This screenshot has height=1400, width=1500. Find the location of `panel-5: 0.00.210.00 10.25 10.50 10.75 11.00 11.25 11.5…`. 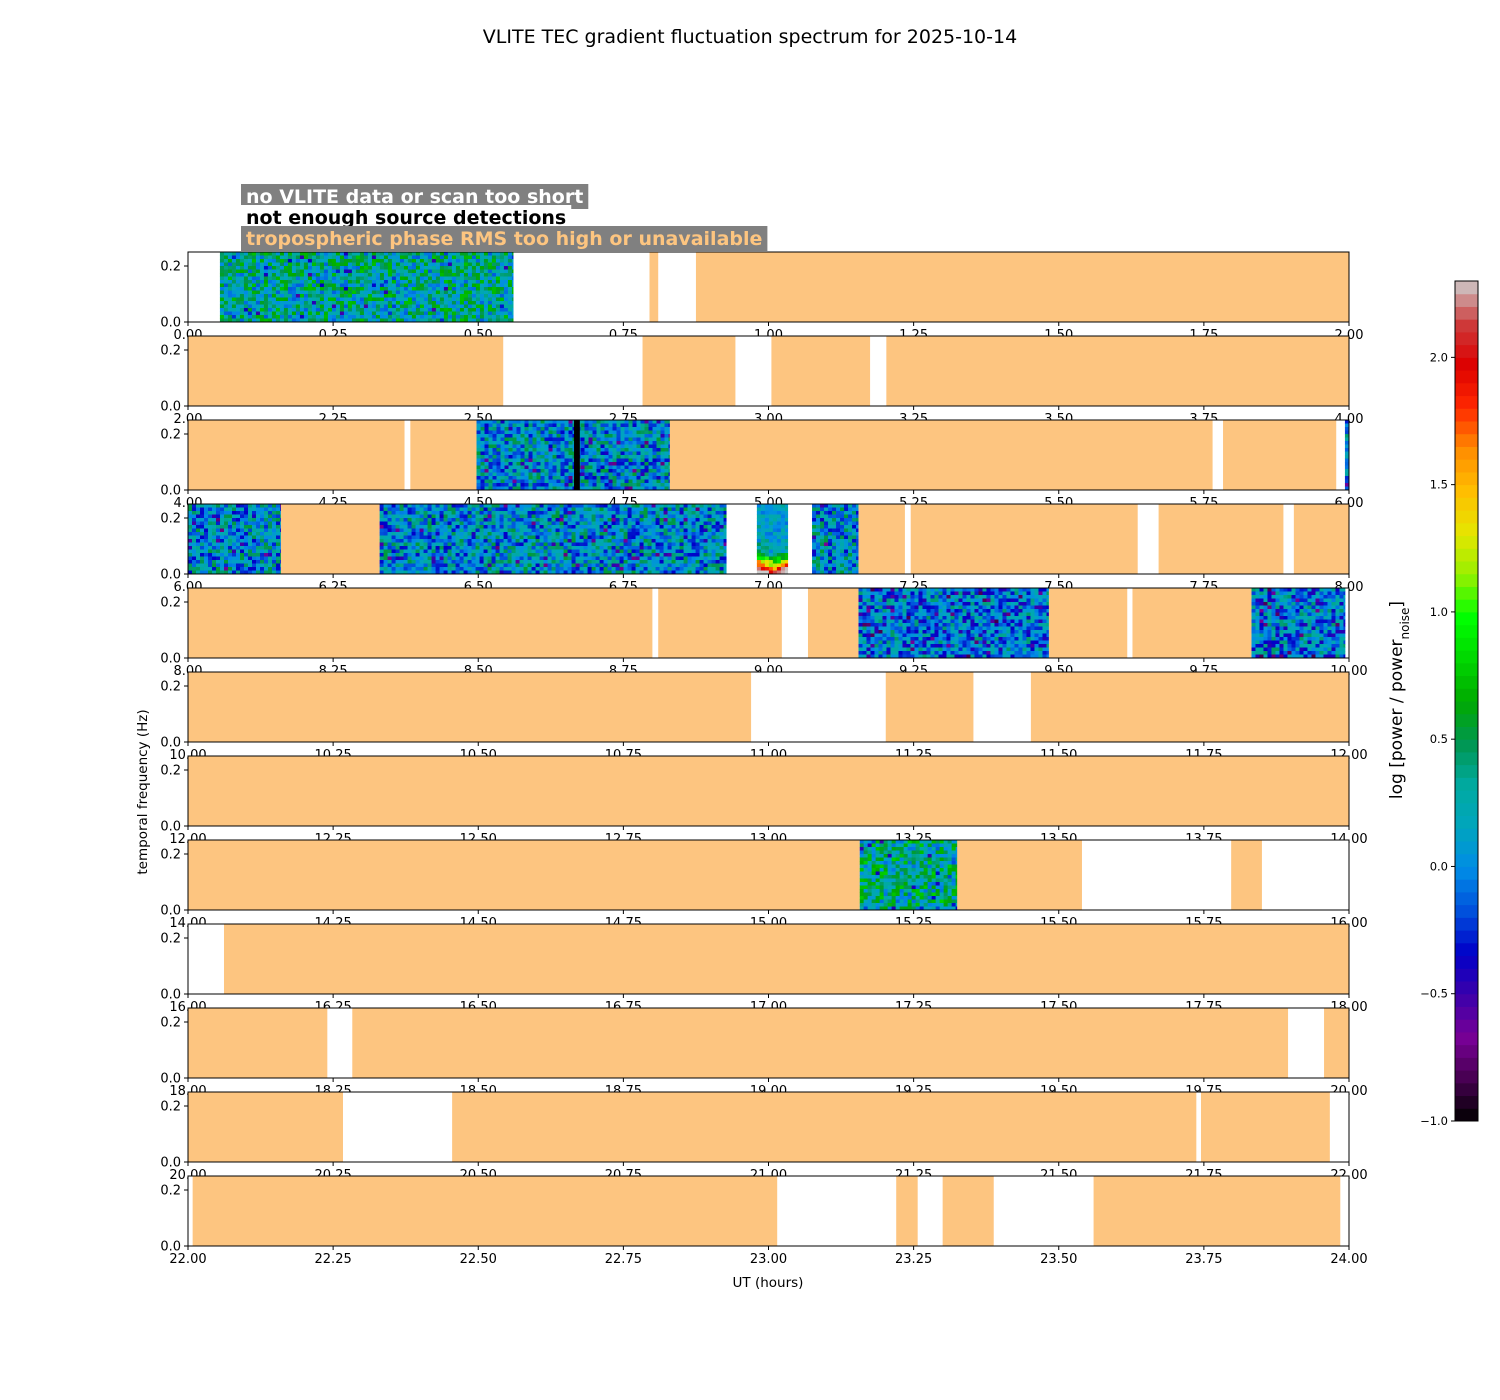

panel-5: 0.00.210.00 10.25 10.50 10.75 11.00 11.25 11.5… is located at coordinates (764, 717).